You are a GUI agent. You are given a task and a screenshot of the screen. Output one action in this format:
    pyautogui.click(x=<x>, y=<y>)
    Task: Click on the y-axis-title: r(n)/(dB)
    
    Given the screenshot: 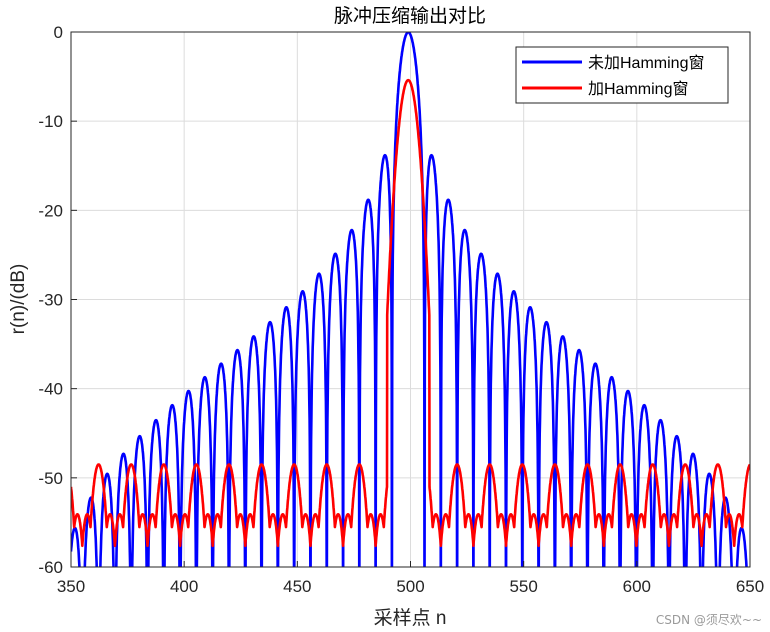 What is the action you would take?
    pyautogui.click(x=18, y=299)
    